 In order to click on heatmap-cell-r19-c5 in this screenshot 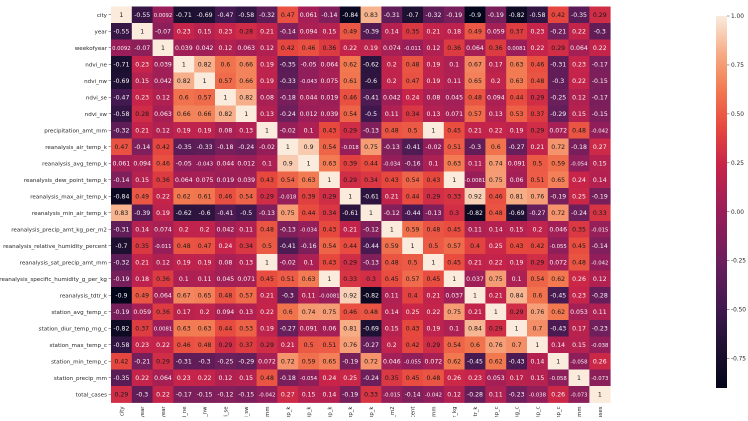, I will do `click(226, 328)`.